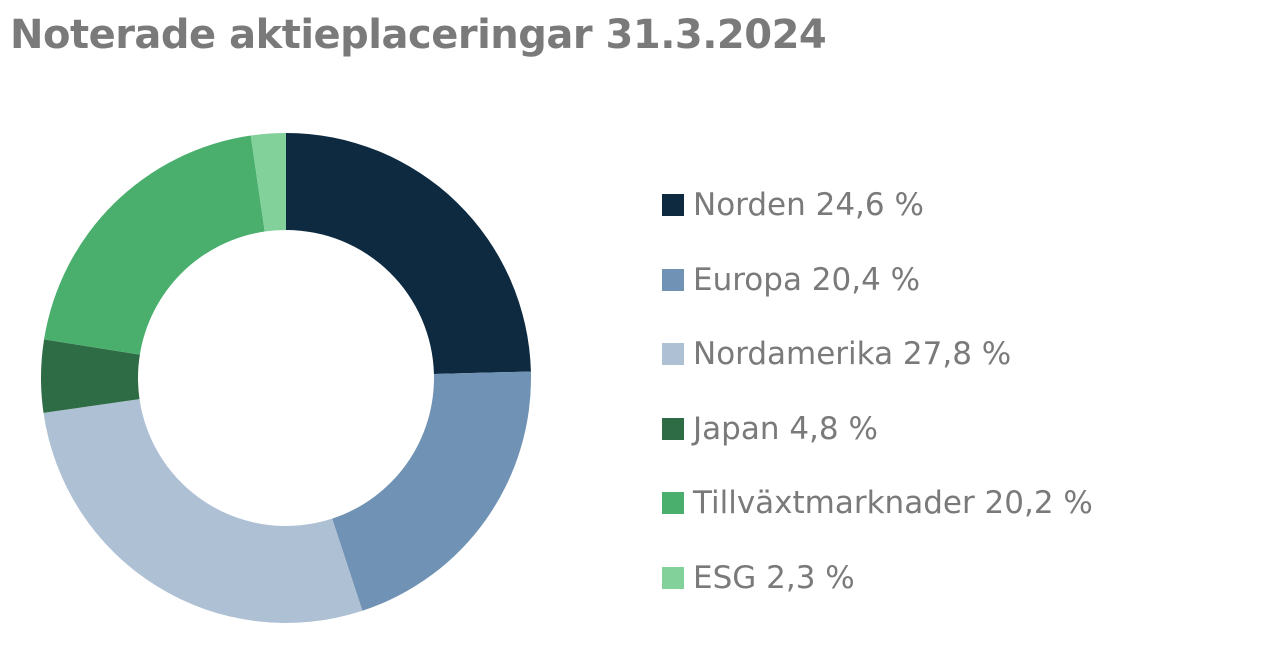  Describe the element at coordinates (673, 205) in the screenshot. I see `legend-swatch-norden` at that location.